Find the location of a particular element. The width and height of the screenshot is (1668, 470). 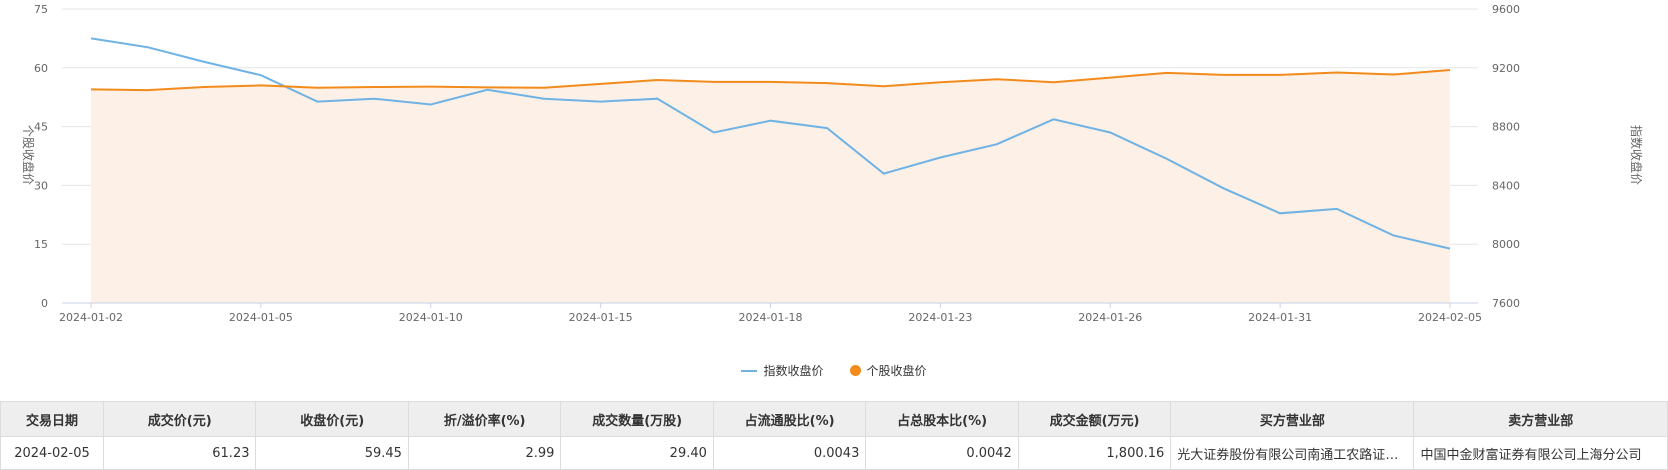

x-tick-label: 2024-01-15 is located at coordinates (601, 317).